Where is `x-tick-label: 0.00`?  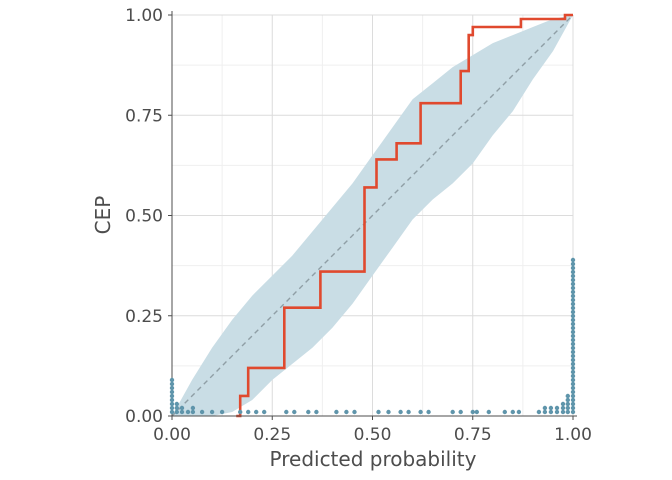
x-tick-label: 0.00 is located at coordinates (172, 435).